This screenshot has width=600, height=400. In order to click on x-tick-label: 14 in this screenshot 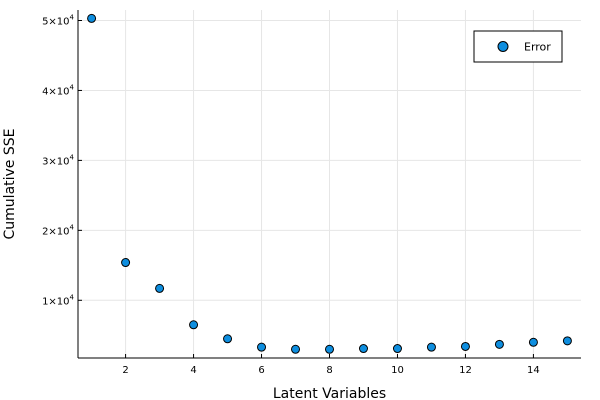, I will do `click(533, 370)`.